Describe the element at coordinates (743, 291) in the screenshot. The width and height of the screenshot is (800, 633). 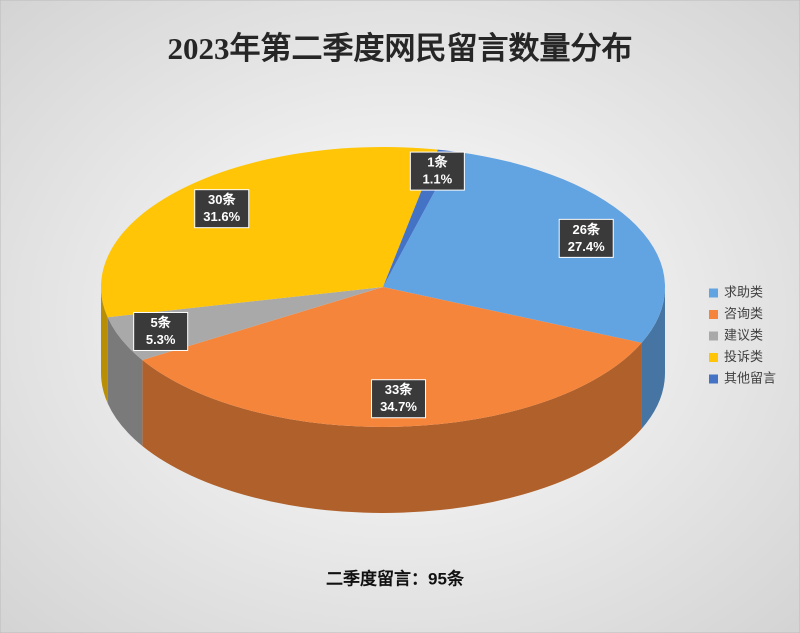
I see `legend-label: 求助类` at that location.